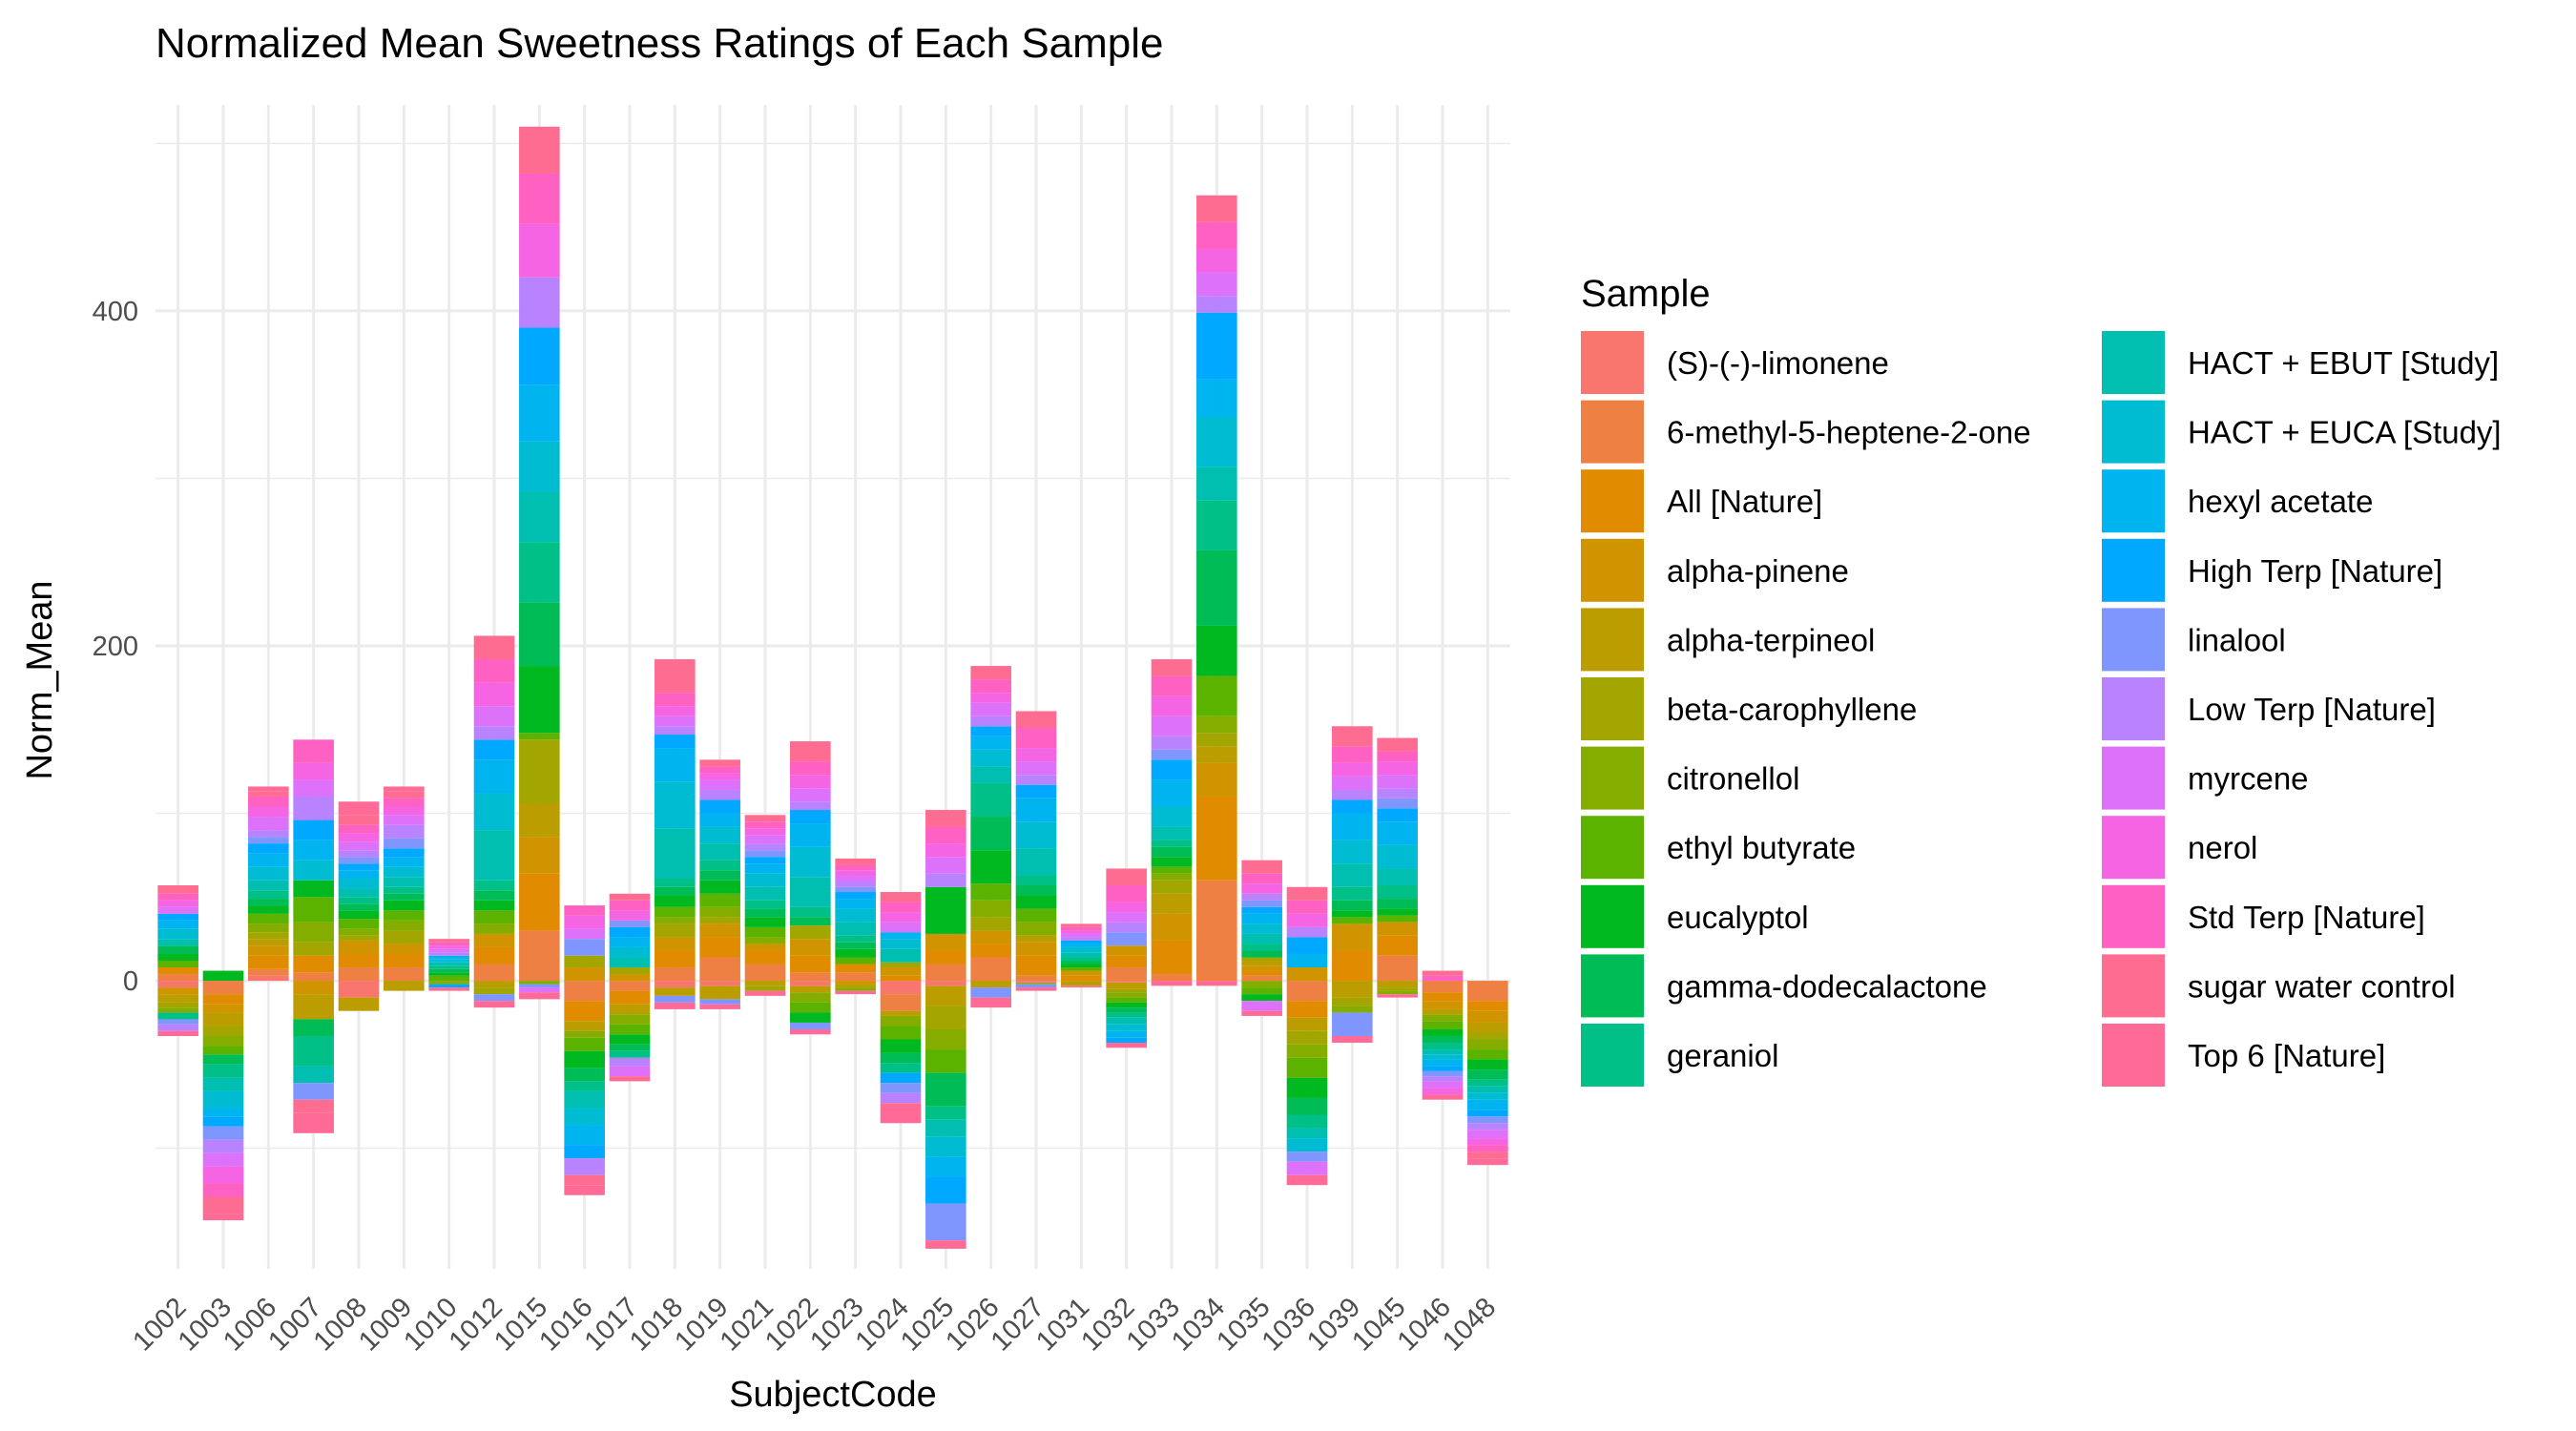 This screenshot has width=2576, height=1431. I want to click on y-tick-label: 0, so click(130, 982).